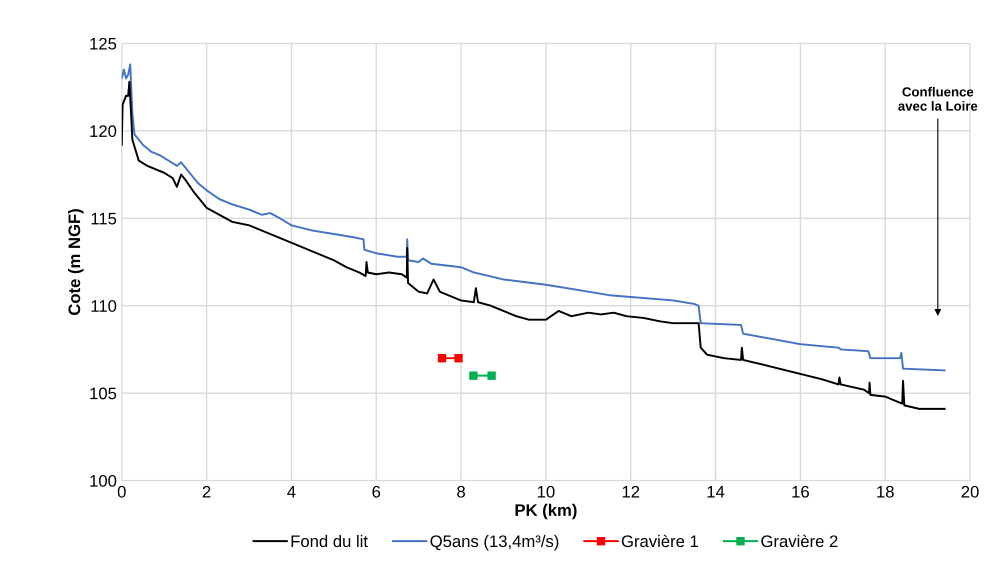  I want to click on x-tick-label: 0, so click(122, 492).